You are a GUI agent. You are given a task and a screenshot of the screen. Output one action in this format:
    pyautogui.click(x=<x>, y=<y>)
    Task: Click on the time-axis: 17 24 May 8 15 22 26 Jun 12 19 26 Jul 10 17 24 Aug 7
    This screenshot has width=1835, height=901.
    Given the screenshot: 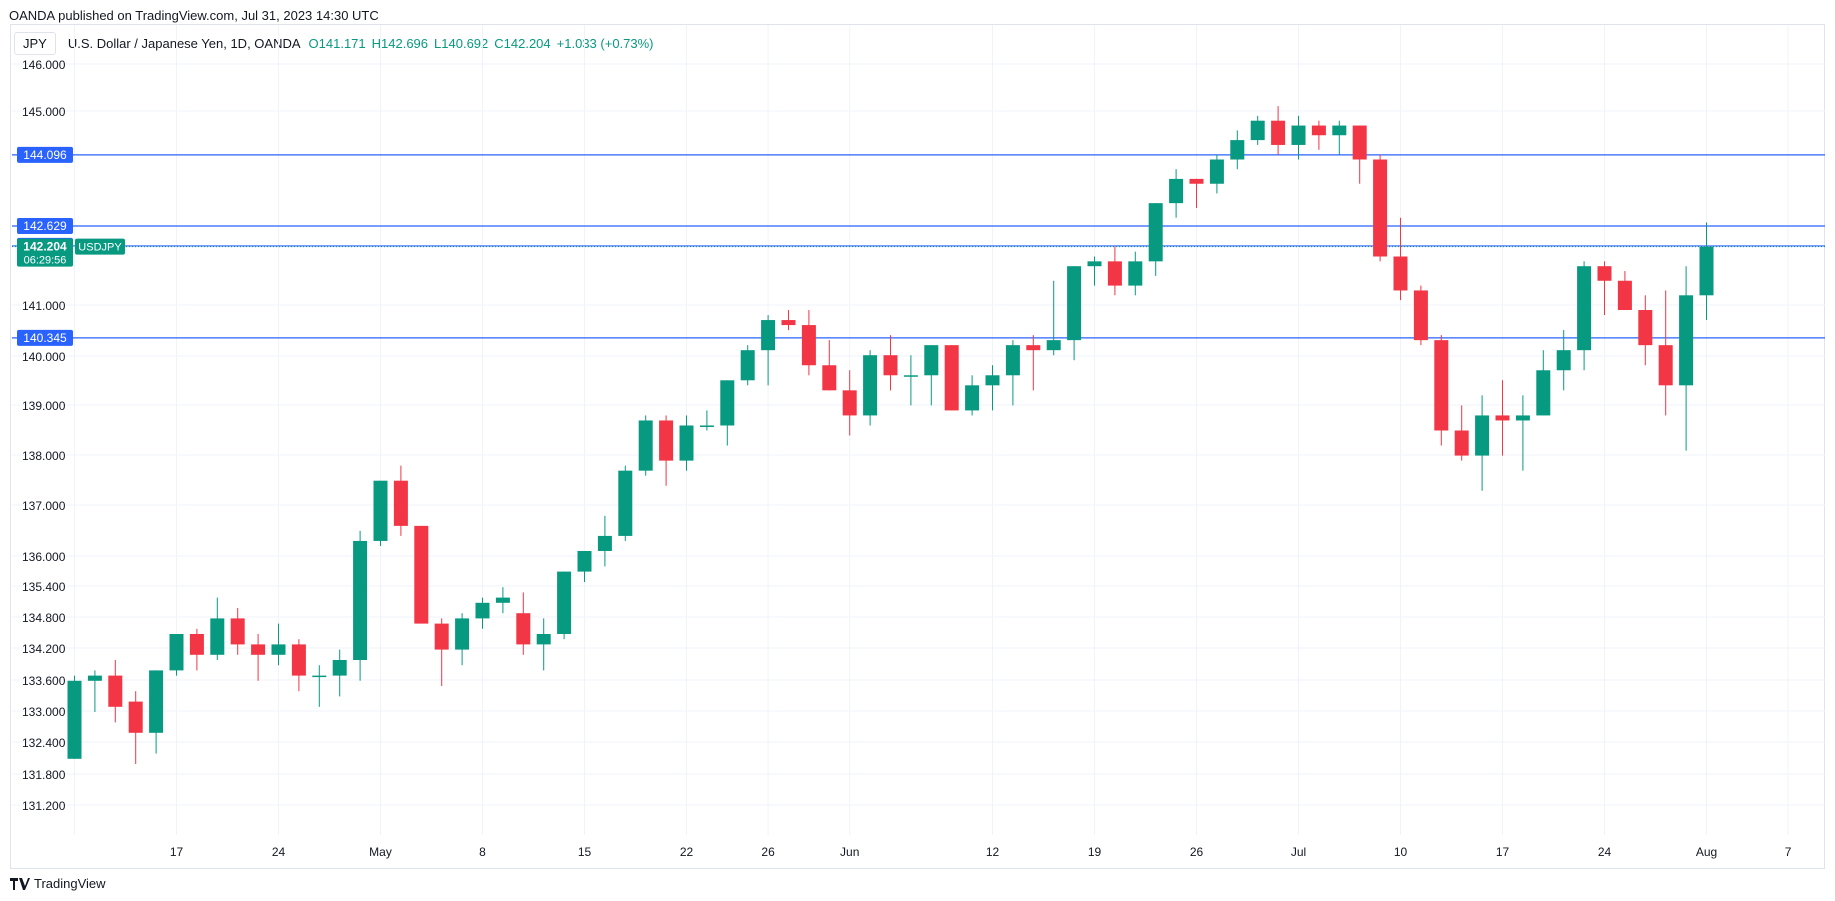 What is the action you would take?
    pyautogui.click(x=981, y=852)
    